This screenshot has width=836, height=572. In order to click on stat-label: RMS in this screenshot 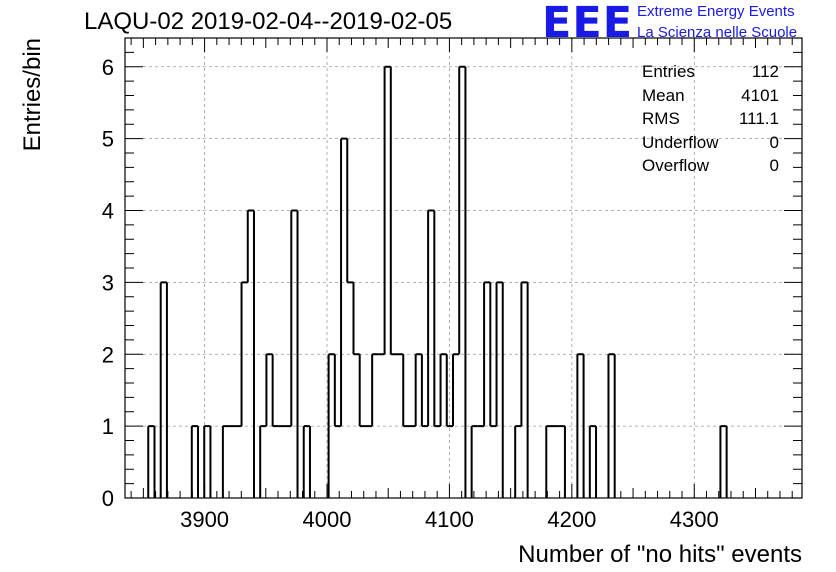, I will do `click(661, 118)`.